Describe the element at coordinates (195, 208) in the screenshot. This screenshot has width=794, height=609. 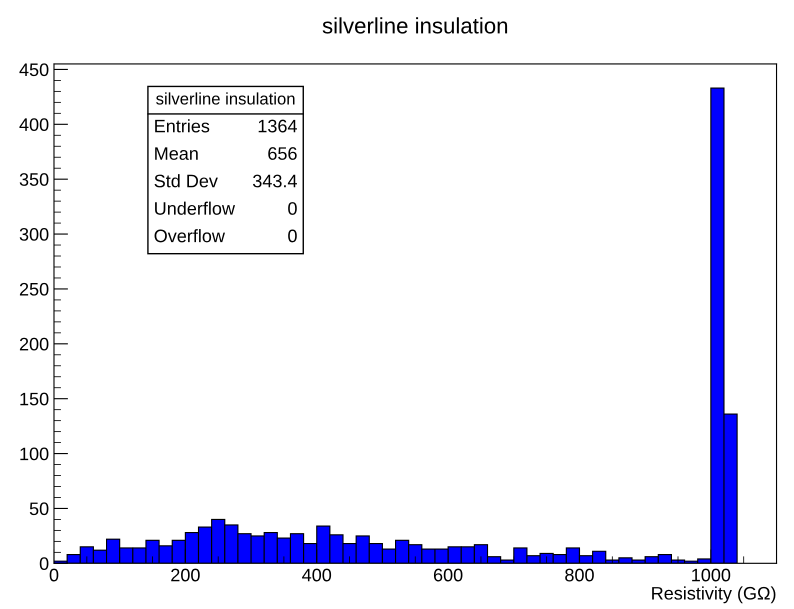
I see `annotation: Underflow` at that location.